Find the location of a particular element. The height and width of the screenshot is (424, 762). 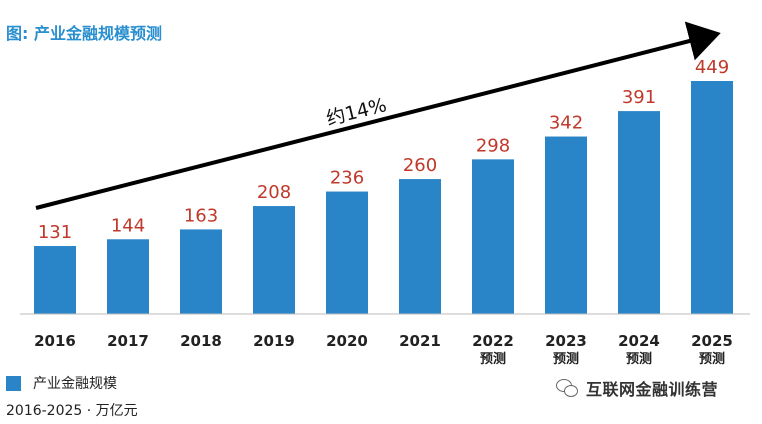

value-label: 131 is located at coordinates (55, 232).